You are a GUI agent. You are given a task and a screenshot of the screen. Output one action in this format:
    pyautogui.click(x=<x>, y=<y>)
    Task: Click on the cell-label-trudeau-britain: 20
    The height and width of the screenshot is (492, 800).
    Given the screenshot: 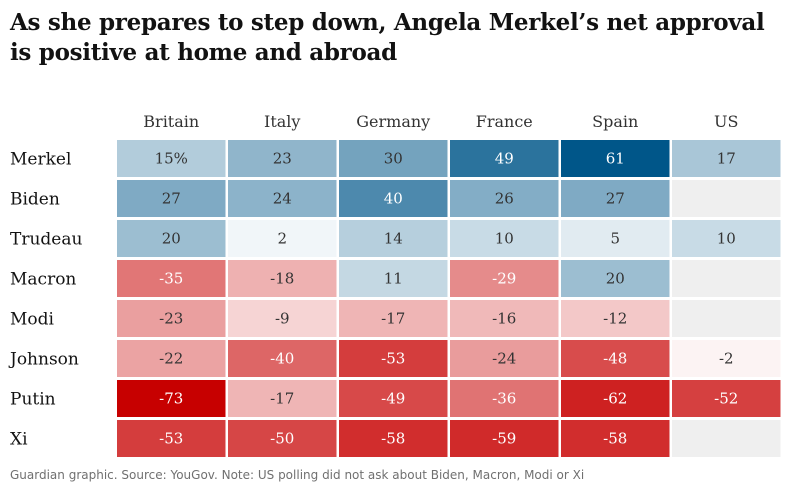 What is the action you would take?
    pyautogui.click(x=171, y=239)
    